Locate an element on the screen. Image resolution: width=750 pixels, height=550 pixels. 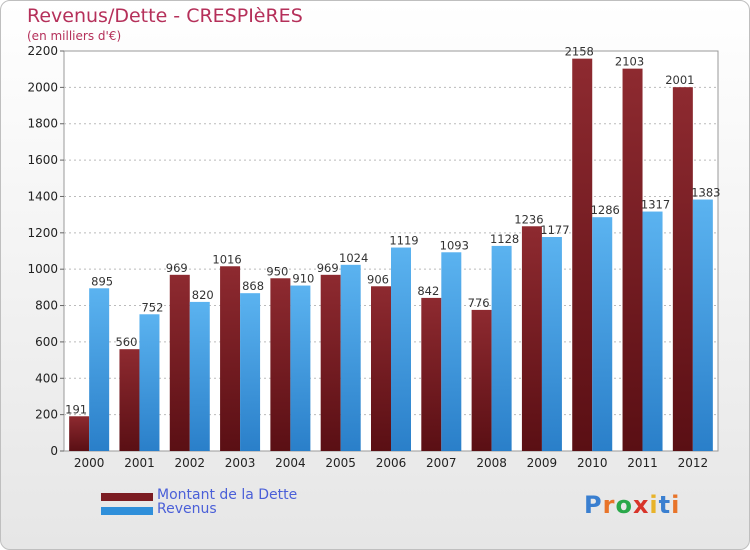
chart-subtitle: (en milliers d'€) is located at coordinates (74, 36).